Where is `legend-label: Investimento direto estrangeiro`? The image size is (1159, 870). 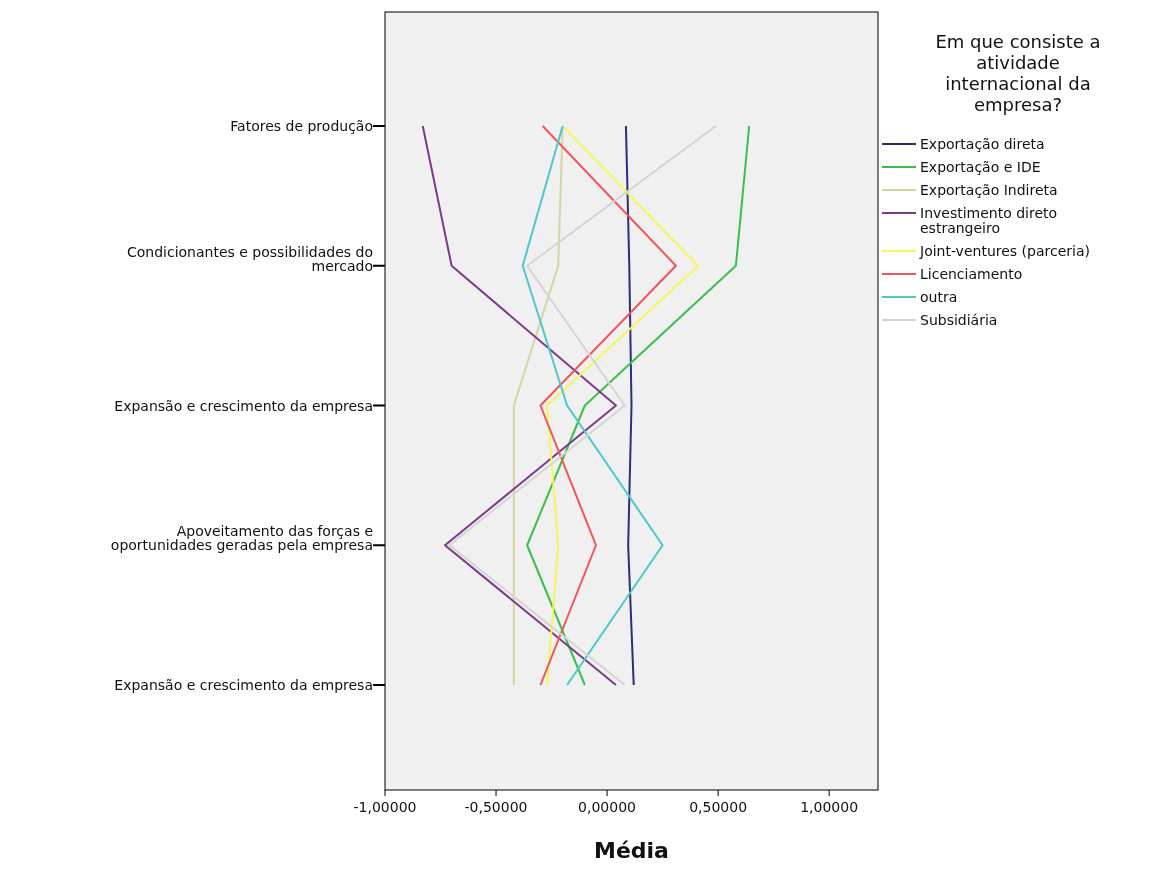 legend-label: Investimento direto estrangeiro is located at coordinates (989, 220).